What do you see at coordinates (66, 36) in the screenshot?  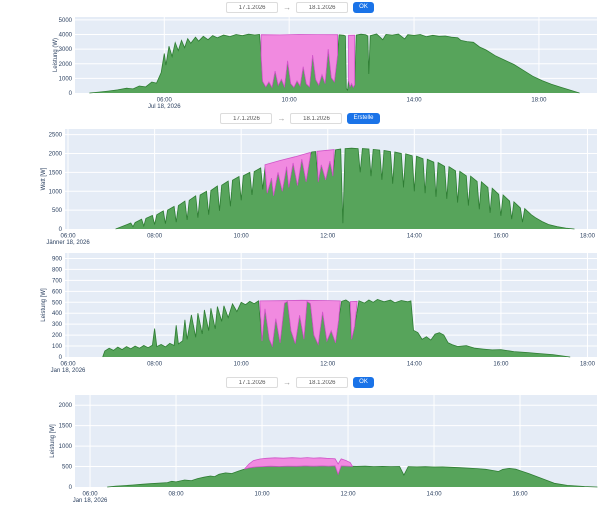 I see `y-tick-label: 4000` at bounding box center [66, 36].